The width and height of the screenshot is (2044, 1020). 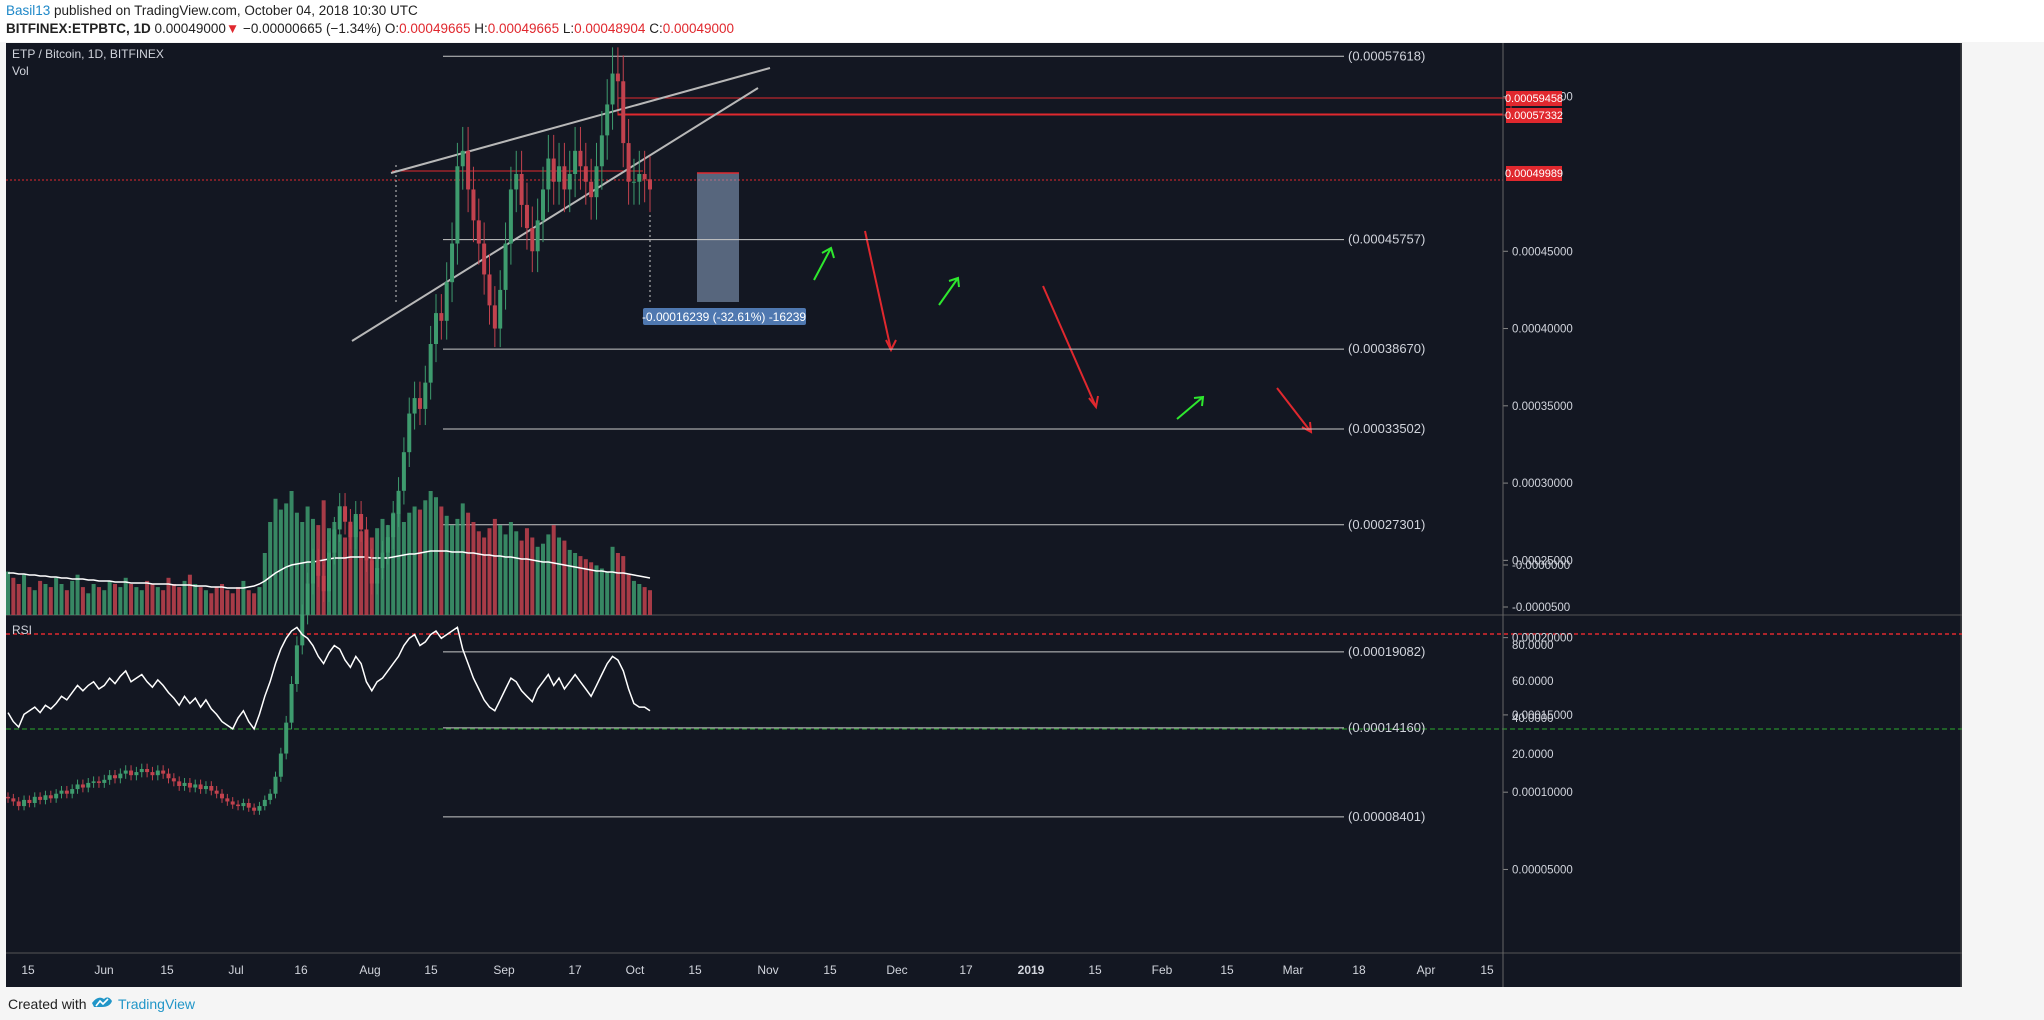 What do you see at coordinates (822, 264) in the screenshot?
I see `green-arrow-icon` at bounding box center [822, 264].